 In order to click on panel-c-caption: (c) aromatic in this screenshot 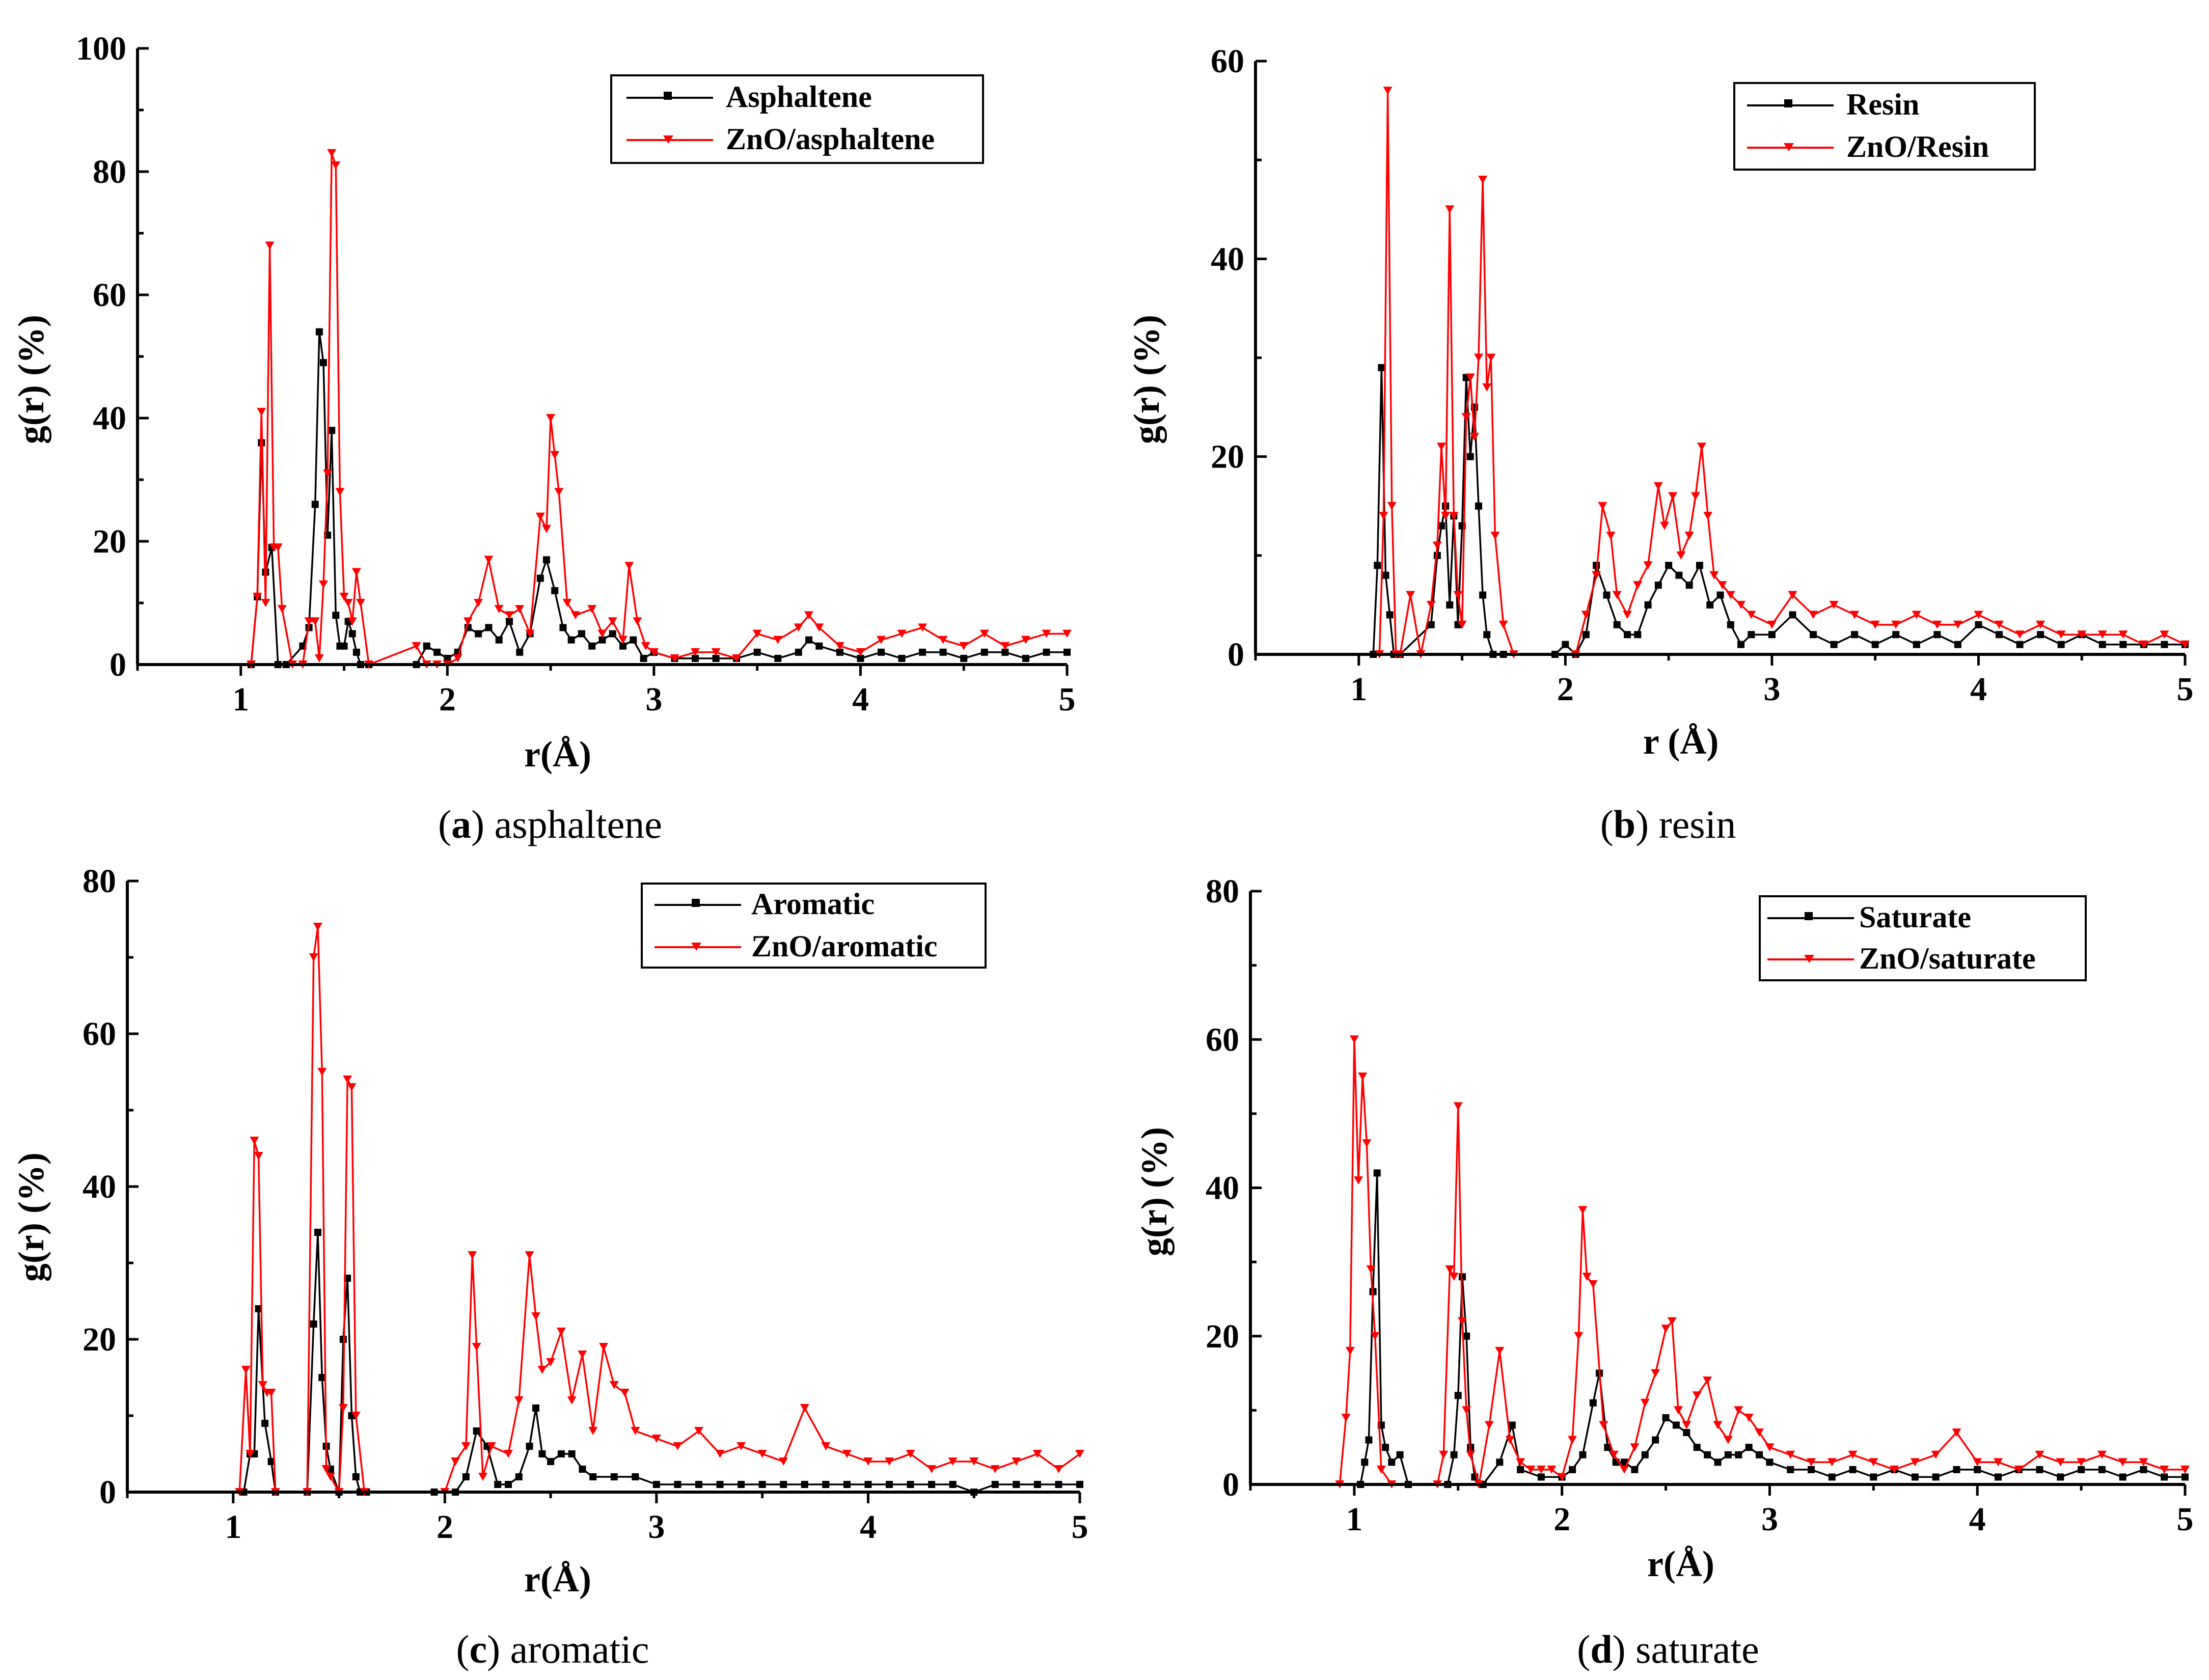, I will do `click(553, 1649)`.